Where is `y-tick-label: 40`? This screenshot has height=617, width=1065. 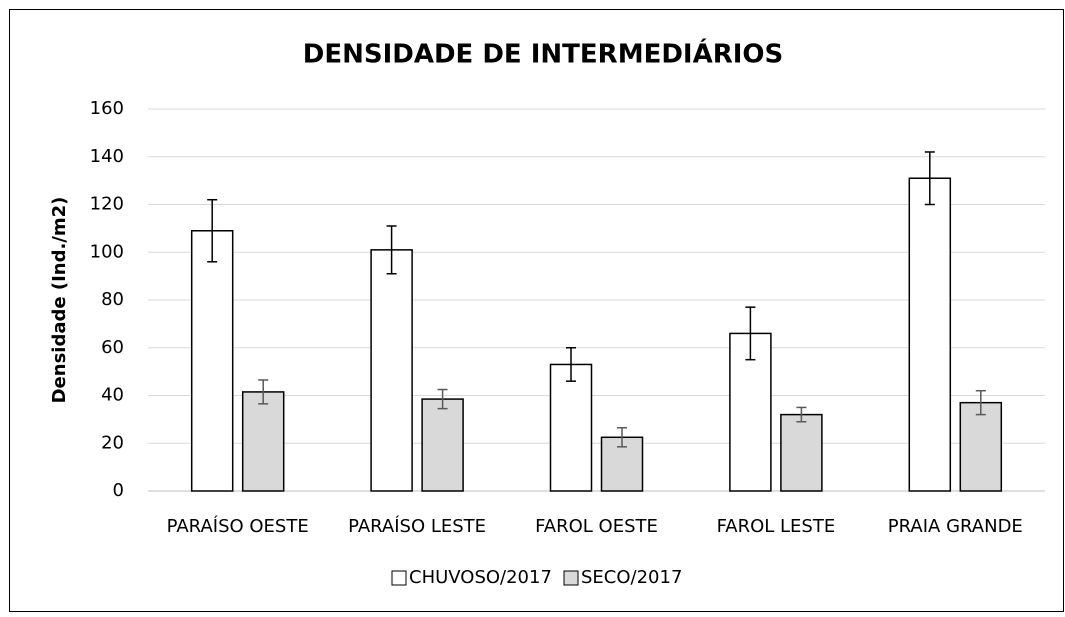 y-tick-label: 40 is located at coordinates (112, 395).